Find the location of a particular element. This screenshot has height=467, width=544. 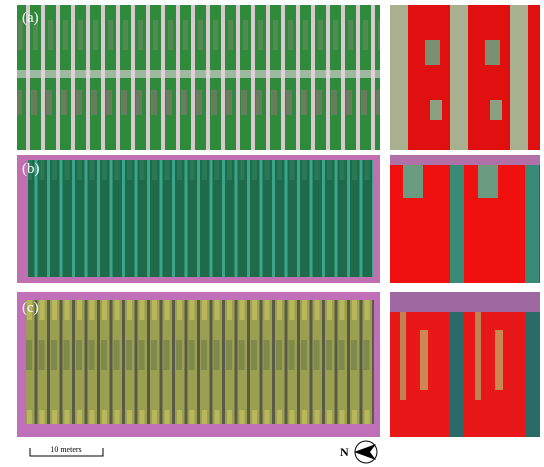

scale-label: 10 meters is located at coordinates (65, 449).